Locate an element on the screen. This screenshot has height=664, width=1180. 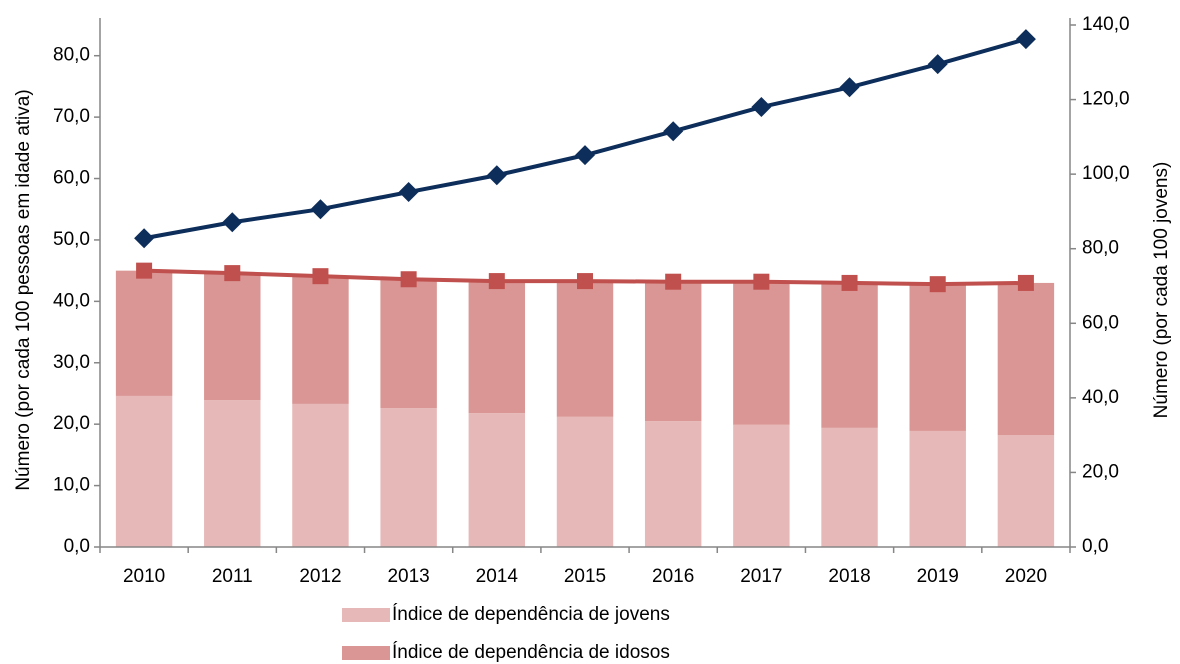
x-tick-label: 2014 is located at coordinates (497, 576).